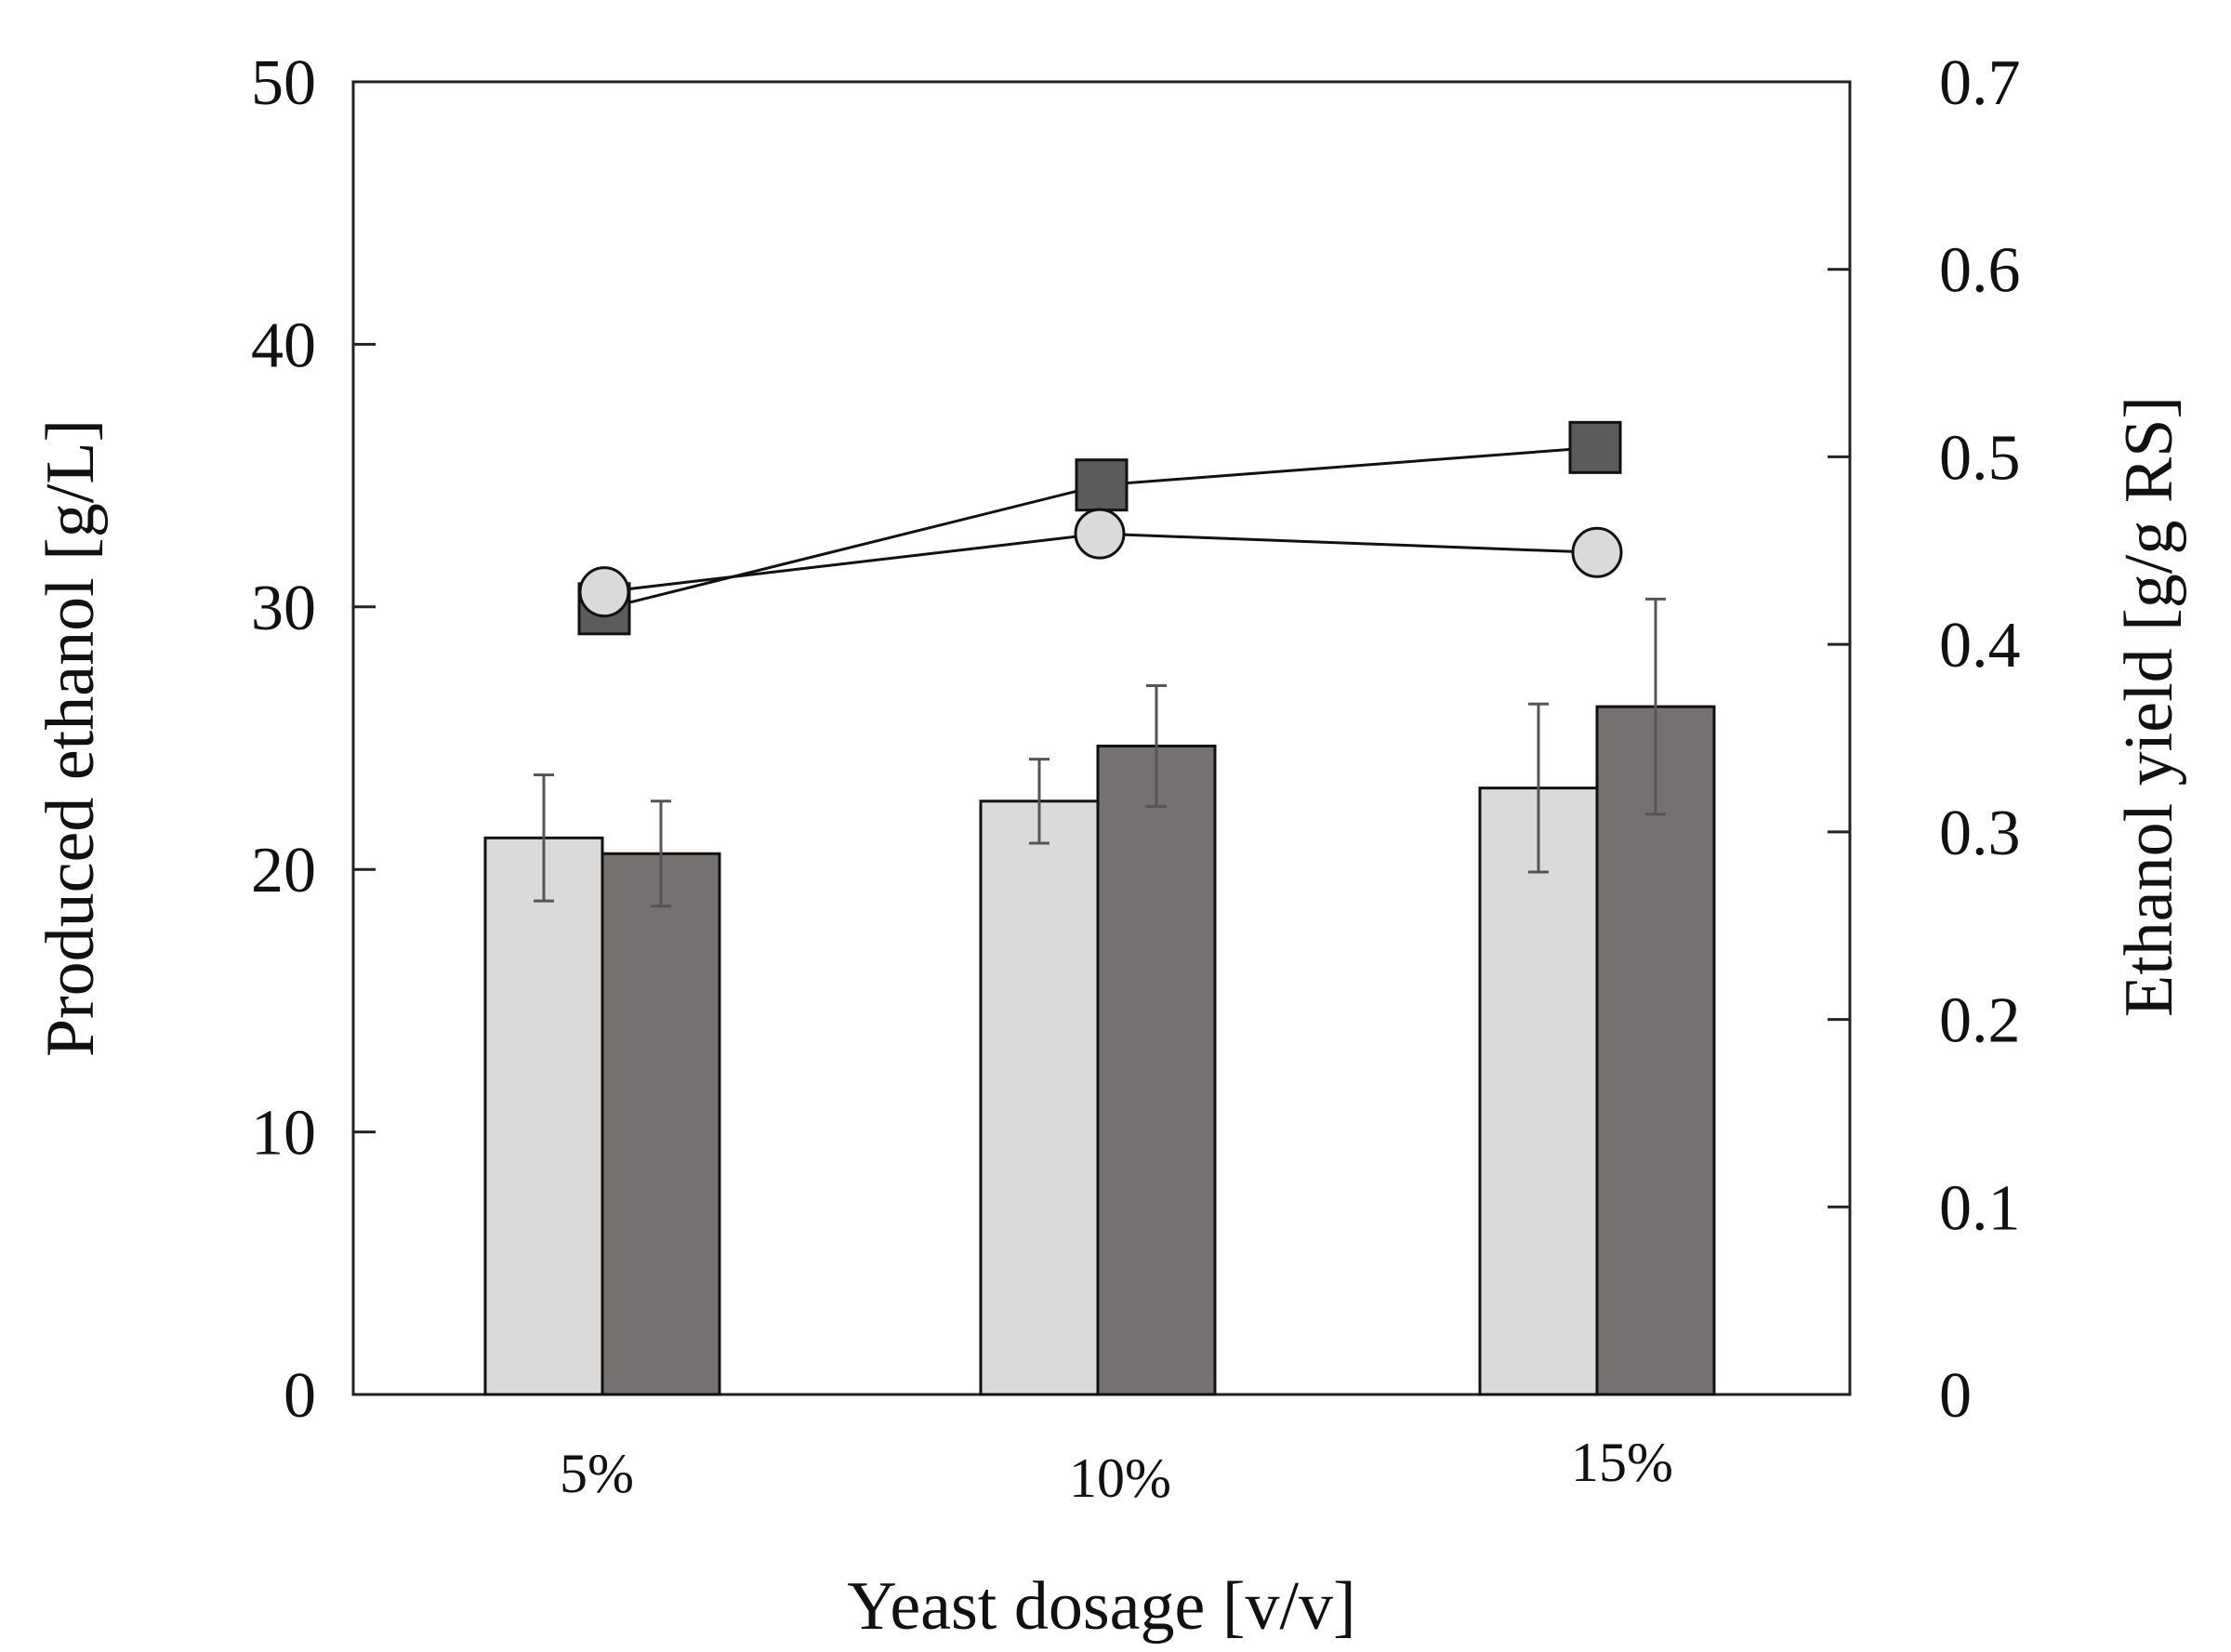 This screenshot has height=1652, width=2231. Describe the element at coordinates (2149, 706) in the screenshot. I see `y2-axis-title: Ethanol yield [g/g RS]` at that location.